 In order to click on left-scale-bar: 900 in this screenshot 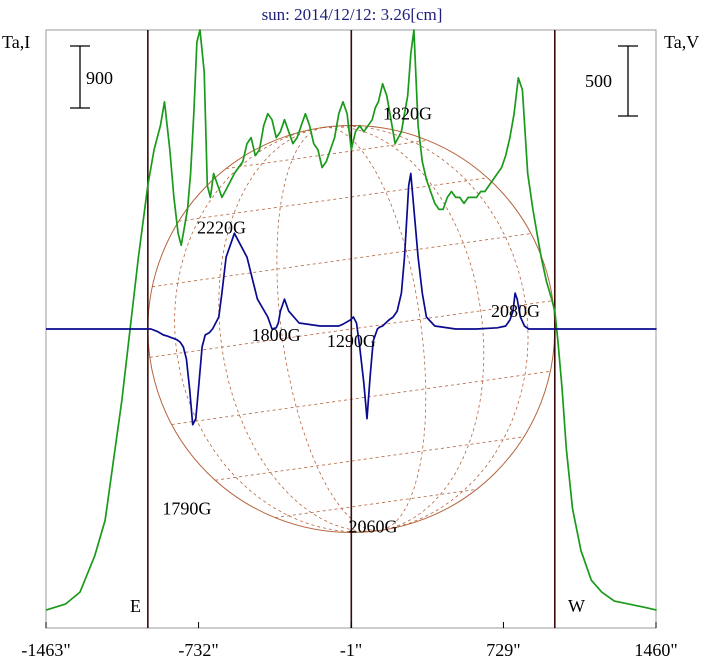, I will do `click(91, 77)`.